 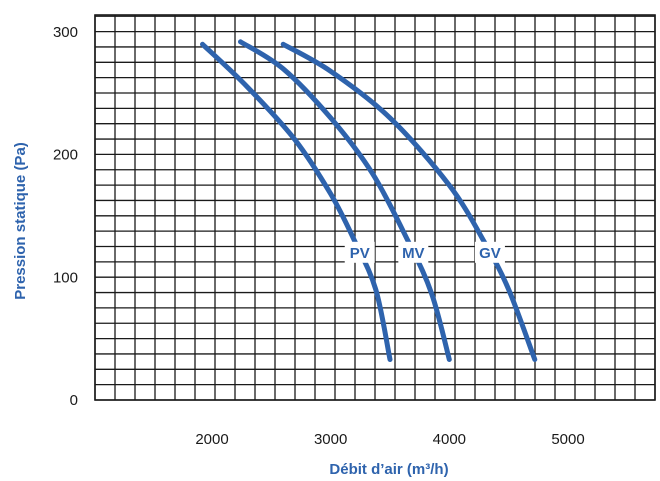 I want to click on series-label-mv: MV, so click(x=413, y=253).